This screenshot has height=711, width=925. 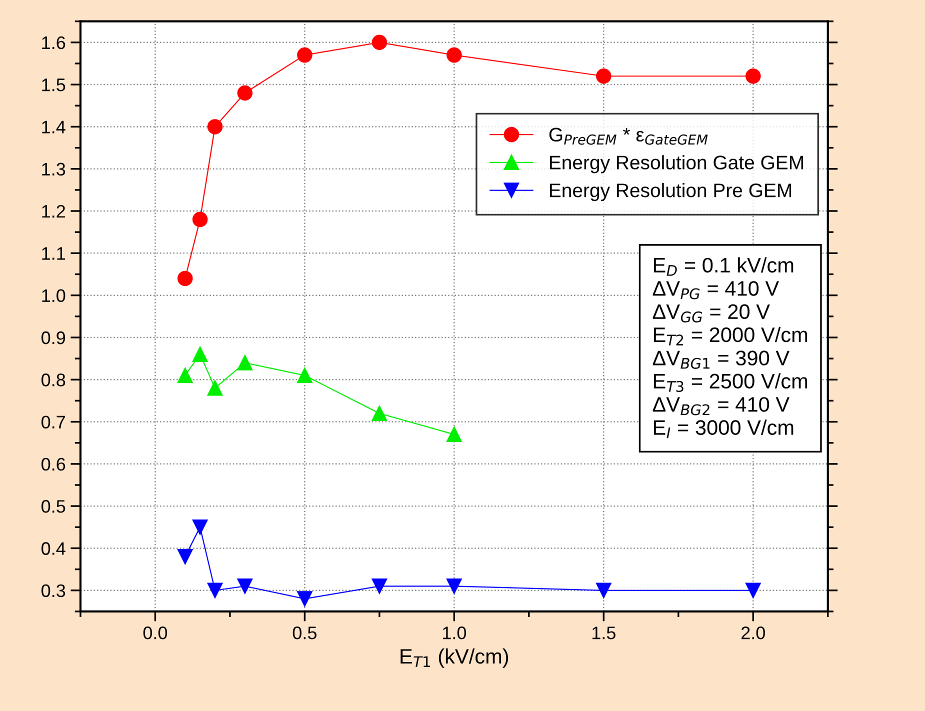 What do you see at coordinates (716, 290) in the screenshot?
I see `annotation: ΔV$_{PG}$ = 410 V` at bounding box center [716, 290].